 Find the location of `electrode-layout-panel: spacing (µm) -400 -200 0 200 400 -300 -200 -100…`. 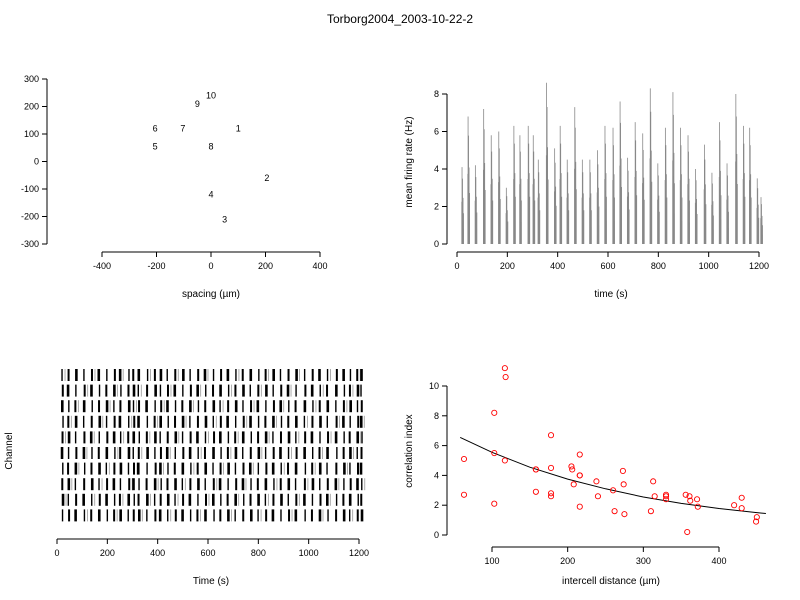

electrode-layout-panel: spacing (µm) -400 -200 0 200 400 -300 -200 -100… is located at coordinates (174, 187).